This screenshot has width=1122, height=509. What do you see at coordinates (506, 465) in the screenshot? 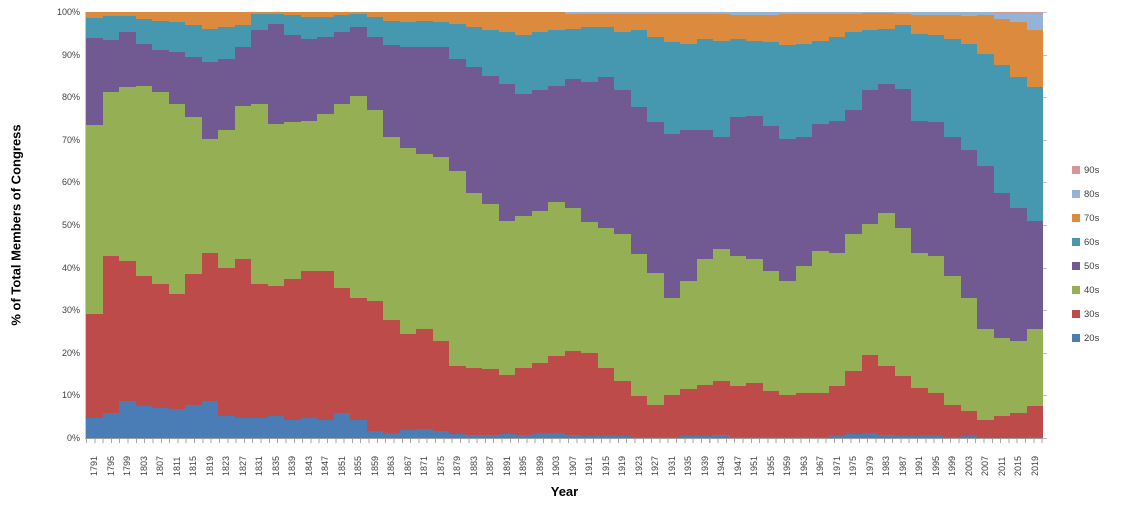
I see `x-tick-label: 1891` at bounding box center [506, 465].